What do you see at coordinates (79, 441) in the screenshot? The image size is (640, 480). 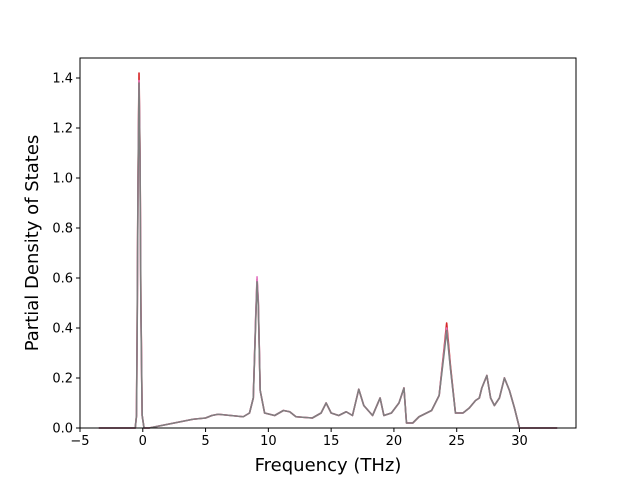 I see `x-tick-label: −5` at bounding box center [79, 441].